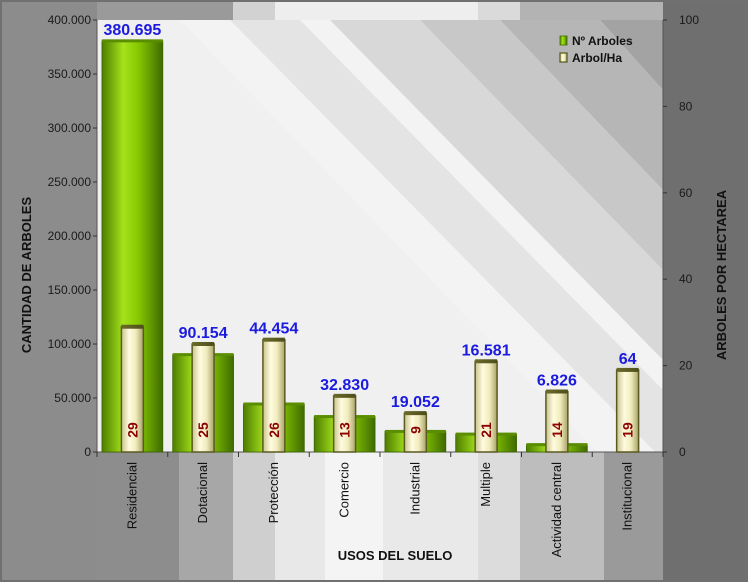  I want to click on data-label-arbol-ha: 19, so click(628, 430).